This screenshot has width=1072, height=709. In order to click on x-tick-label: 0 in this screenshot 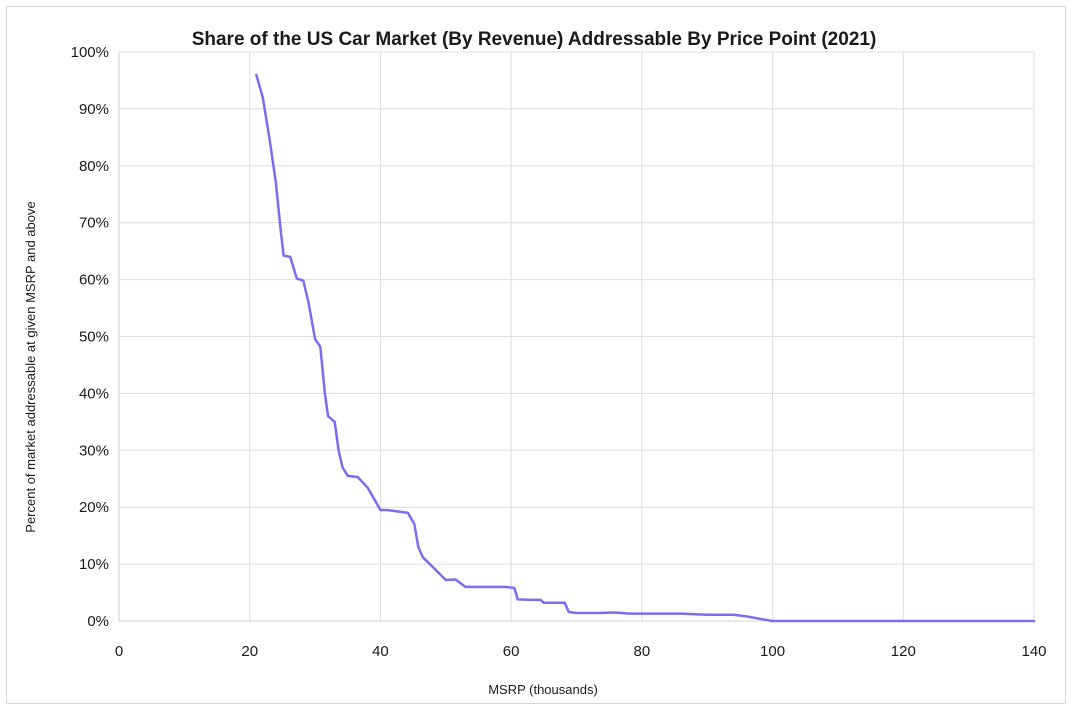, I will do `click(119, 651)`.